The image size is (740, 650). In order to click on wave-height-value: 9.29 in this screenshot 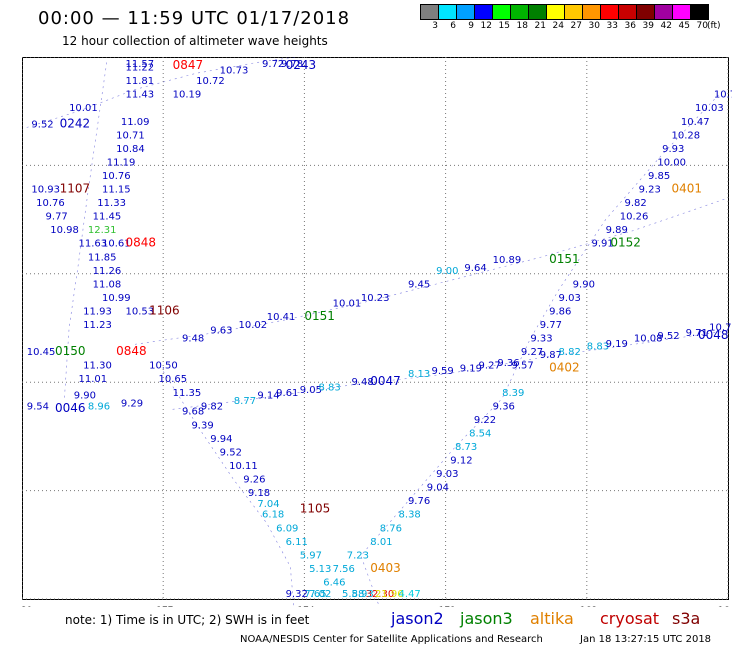, I will do `click(132, 404)`.